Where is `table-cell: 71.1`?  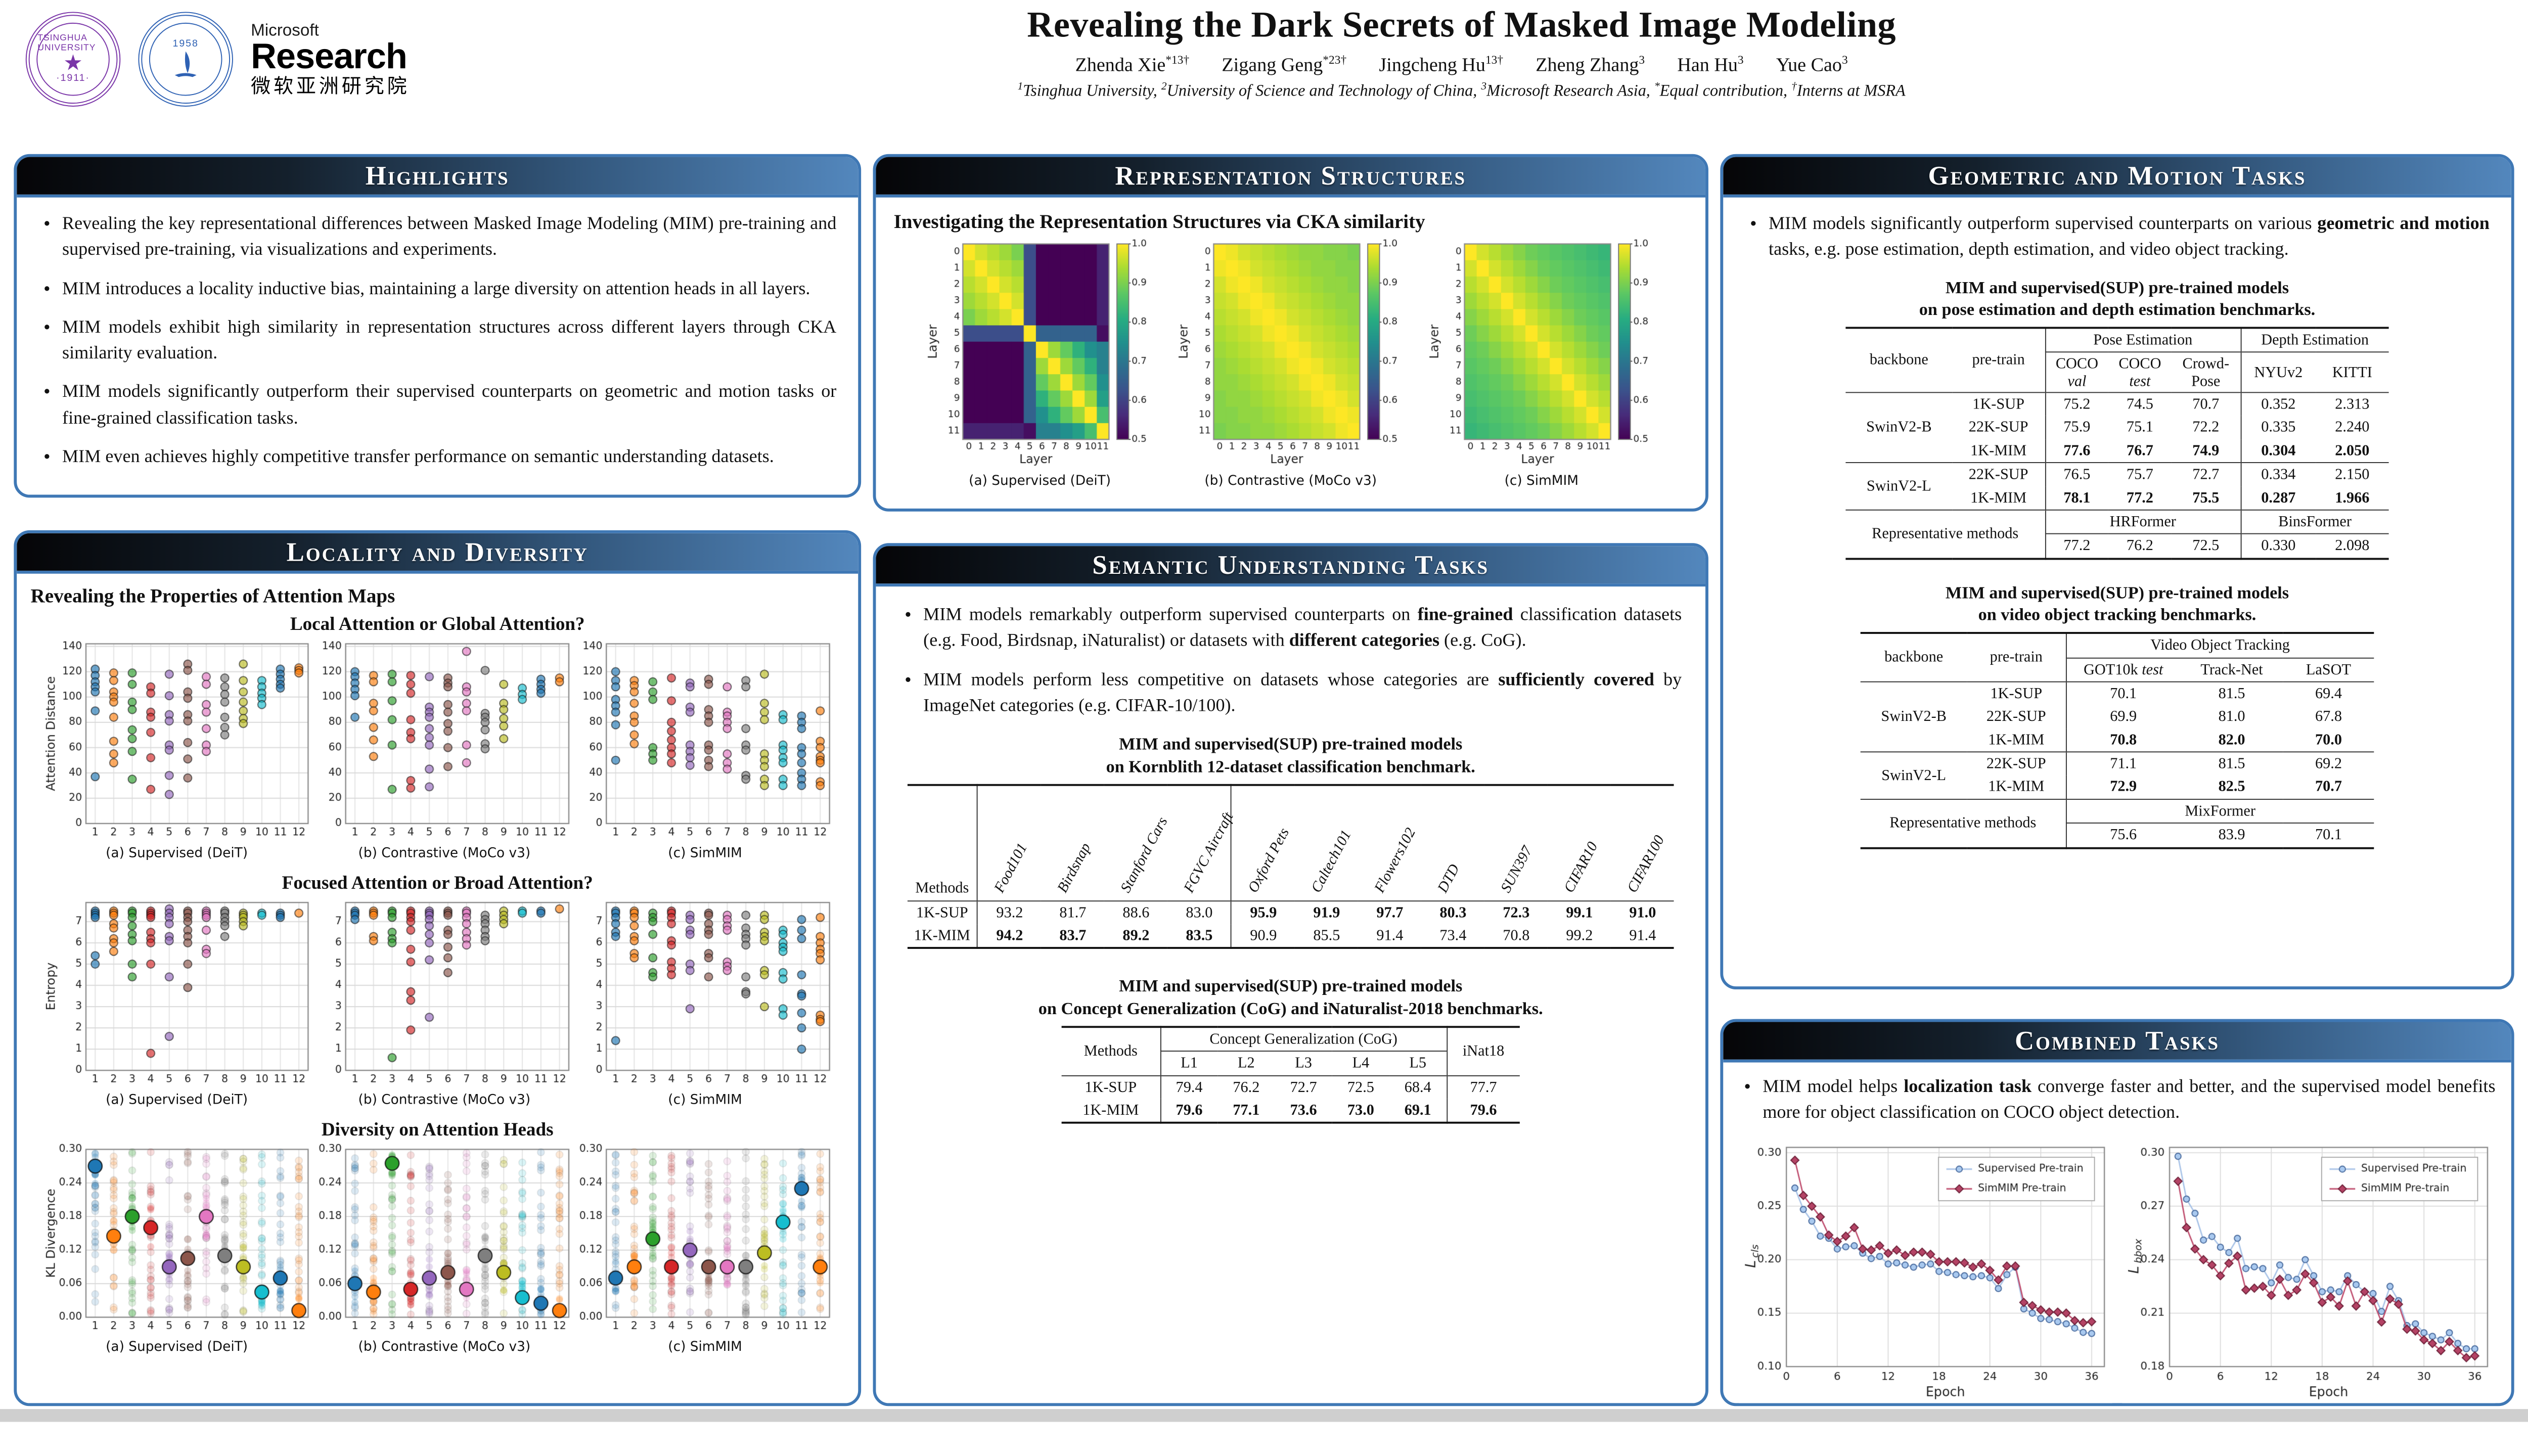
table-cell: 71.1 is located at coordinates (2123, 763).